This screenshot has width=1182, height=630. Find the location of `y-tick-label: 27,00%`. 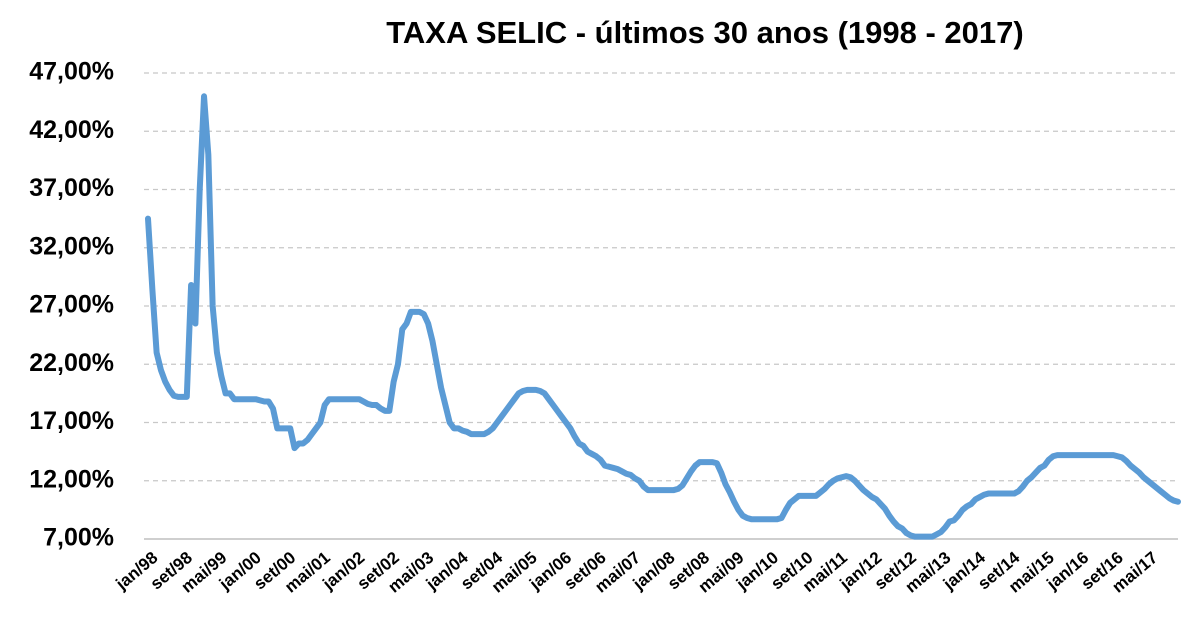

y-tick-label: 27,00% is located at coordinates (71, 305).